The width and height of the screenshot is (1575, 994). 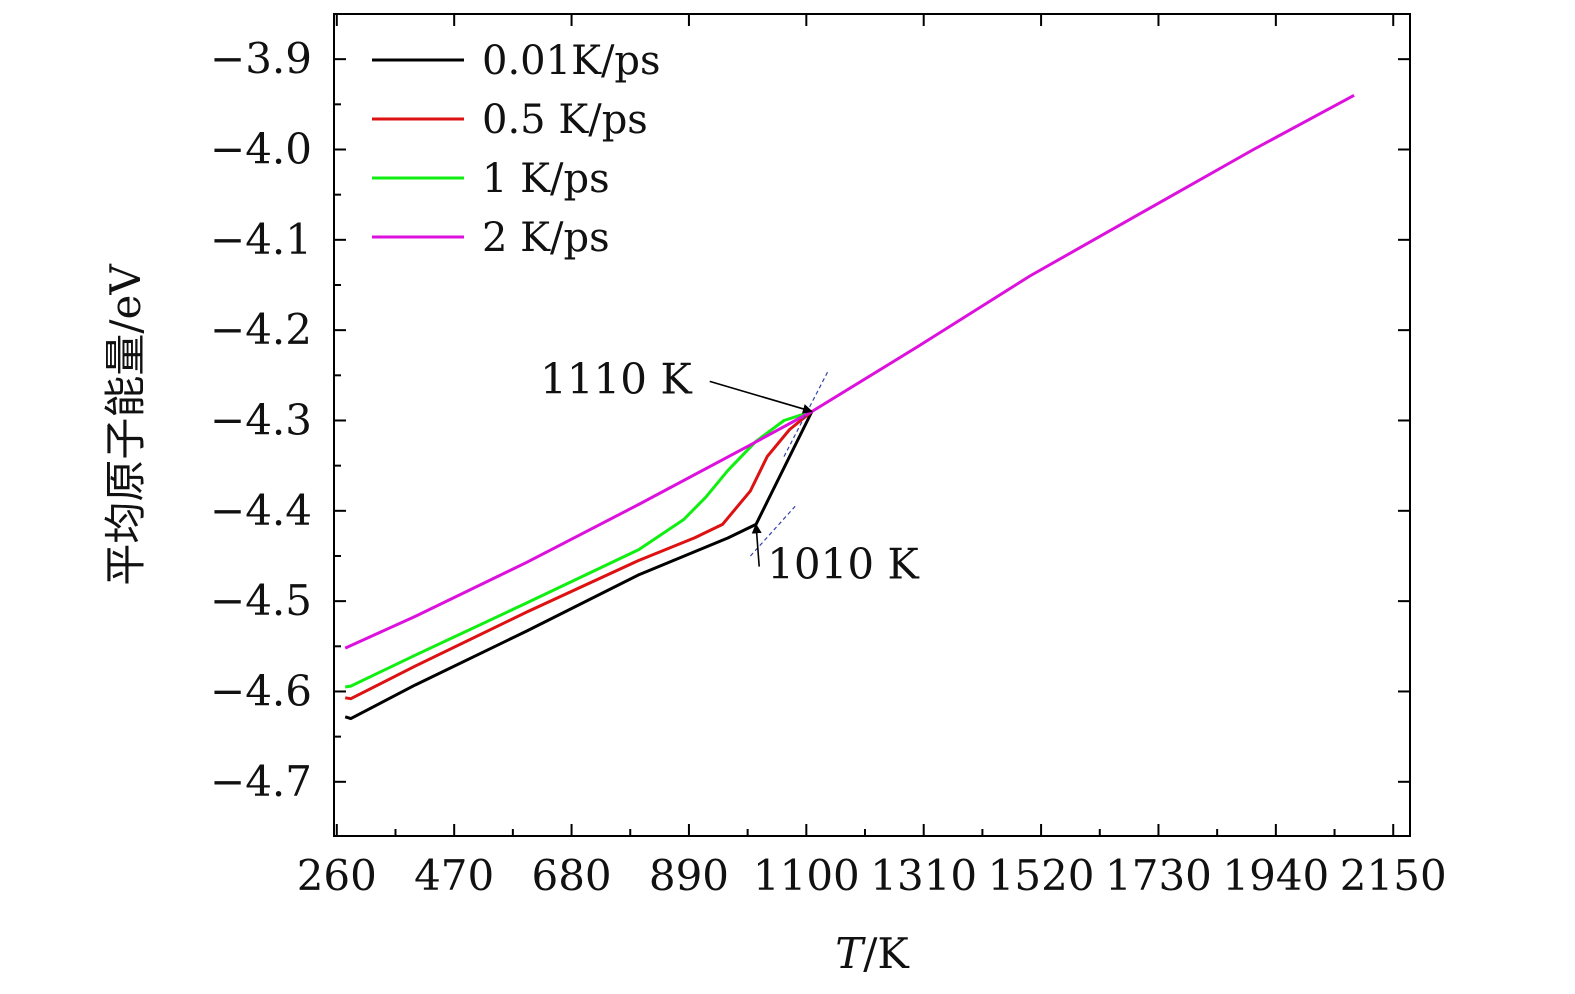 What do you see at coordinates (261, 600) in the screenshot?
I see `y-tick-label: −4.5` at bounding box center [261, 600].